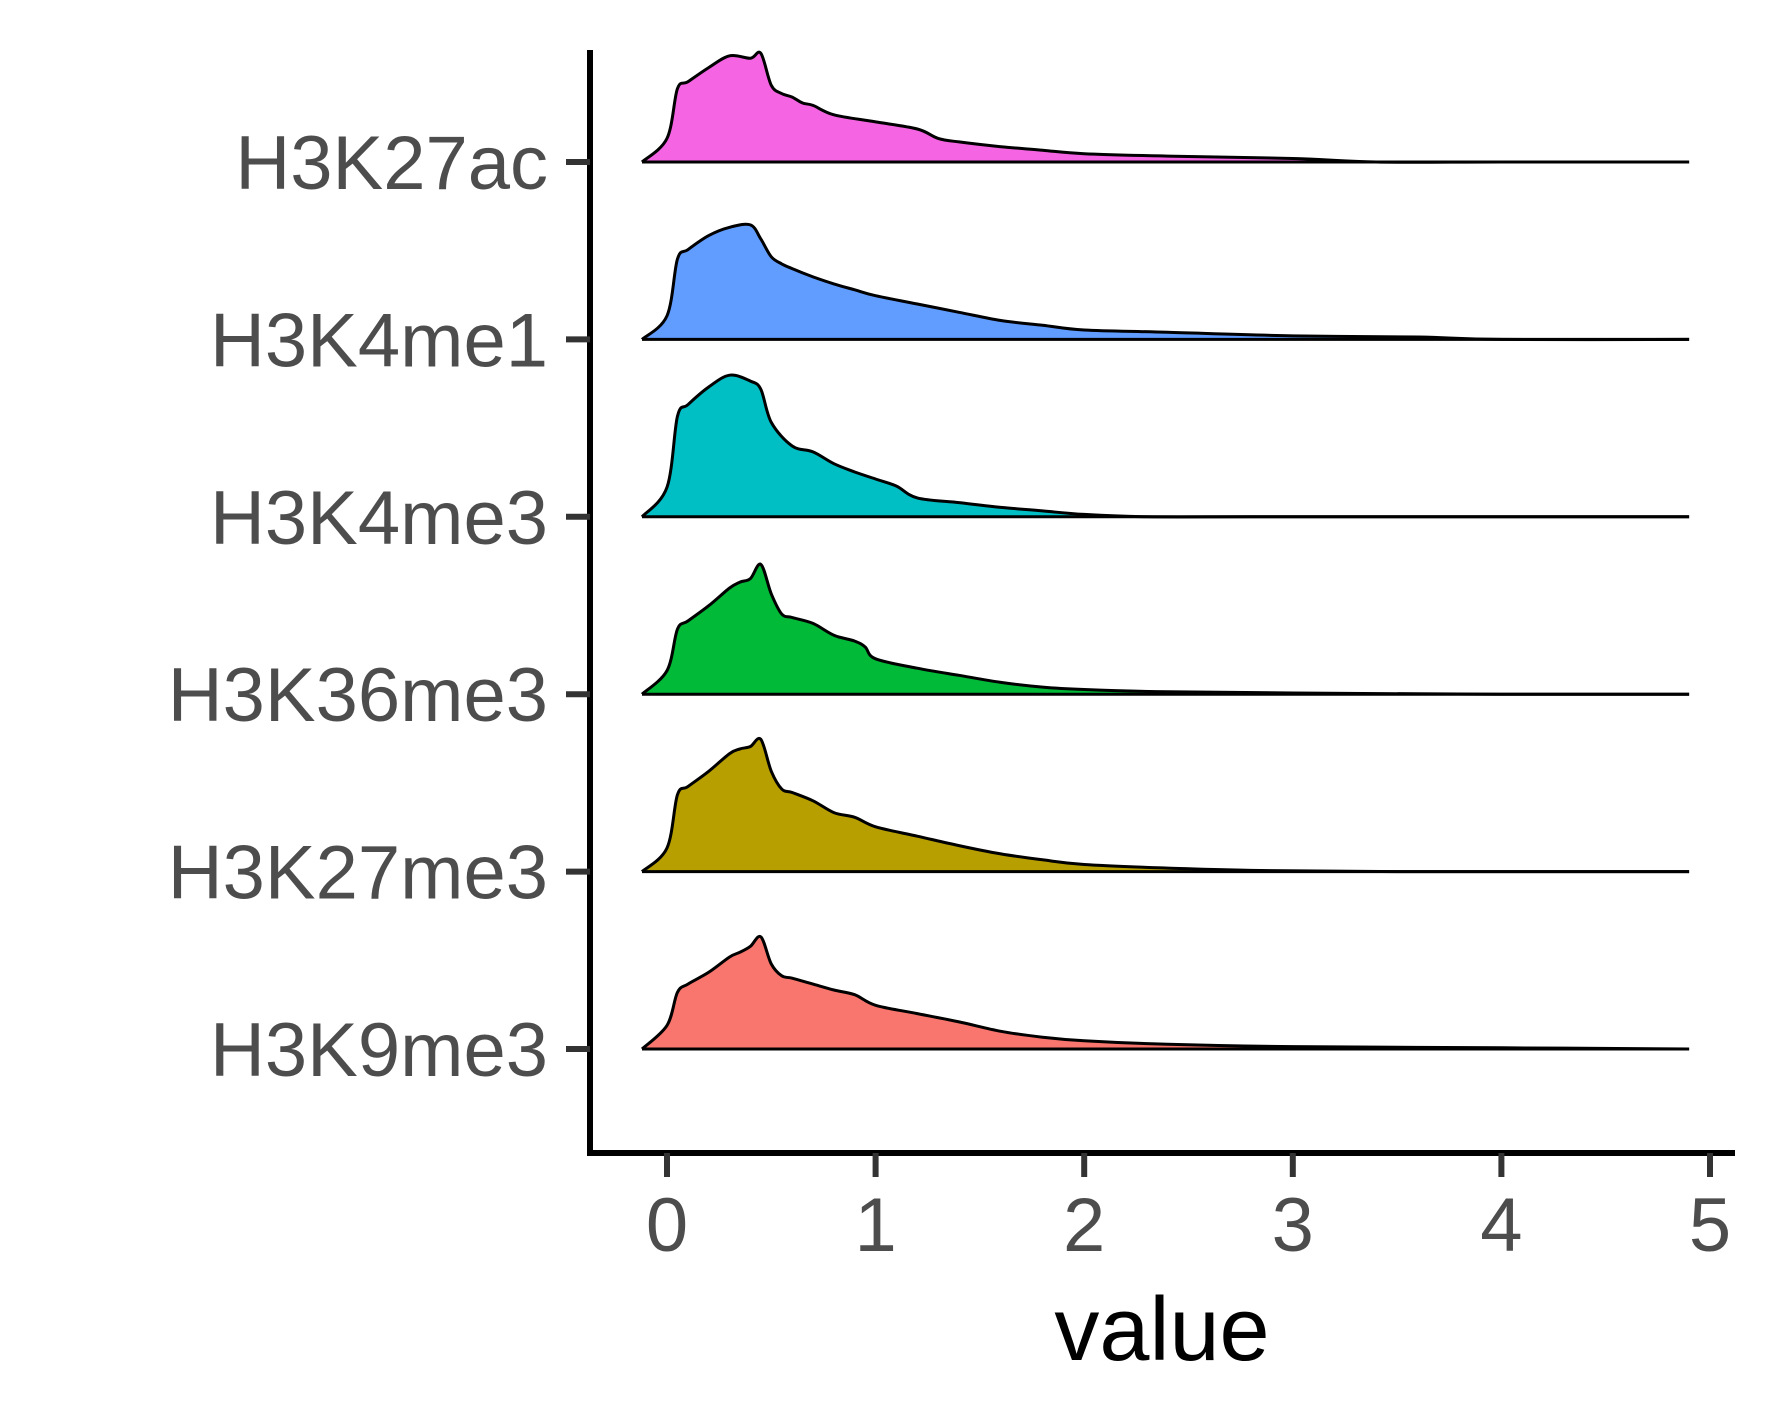 This screenshot has width=1771, height=1417. What do you see at coordinates (1161, 1330) in the screenshot?
I see `x-axis-title: value` at bounding box center [1161, 1330].